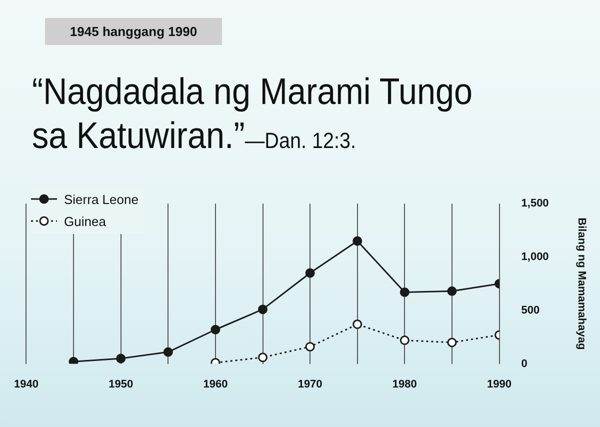 This screenshot has height=427, width=600. What do you see at coordinates (26, 384) in the screenshot?
I see `x-tick-label: 1940` at bounding box center [26, 384].